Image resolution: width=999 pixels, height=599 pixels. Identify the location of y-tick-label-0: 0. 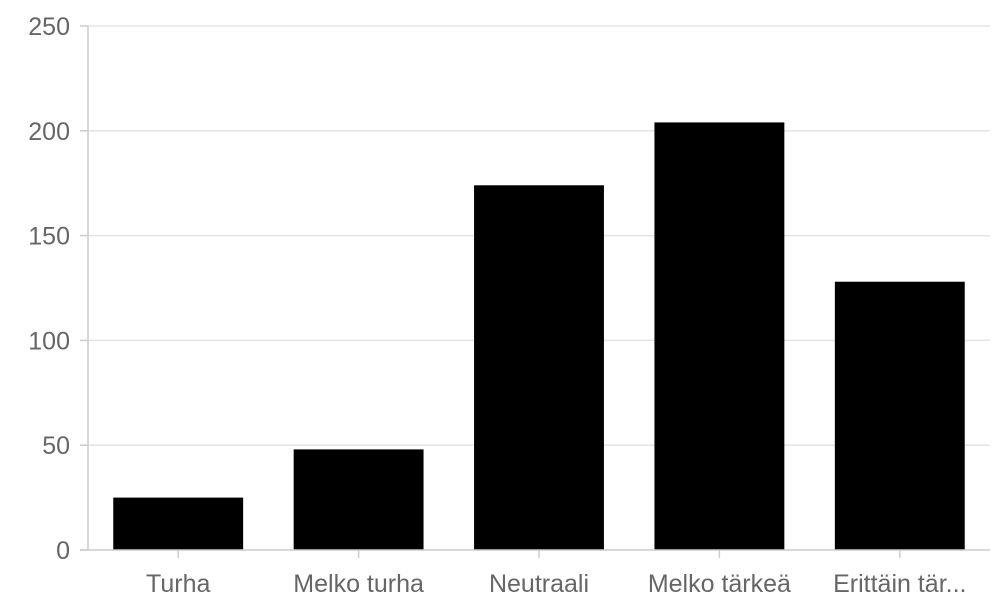
(63, 551).